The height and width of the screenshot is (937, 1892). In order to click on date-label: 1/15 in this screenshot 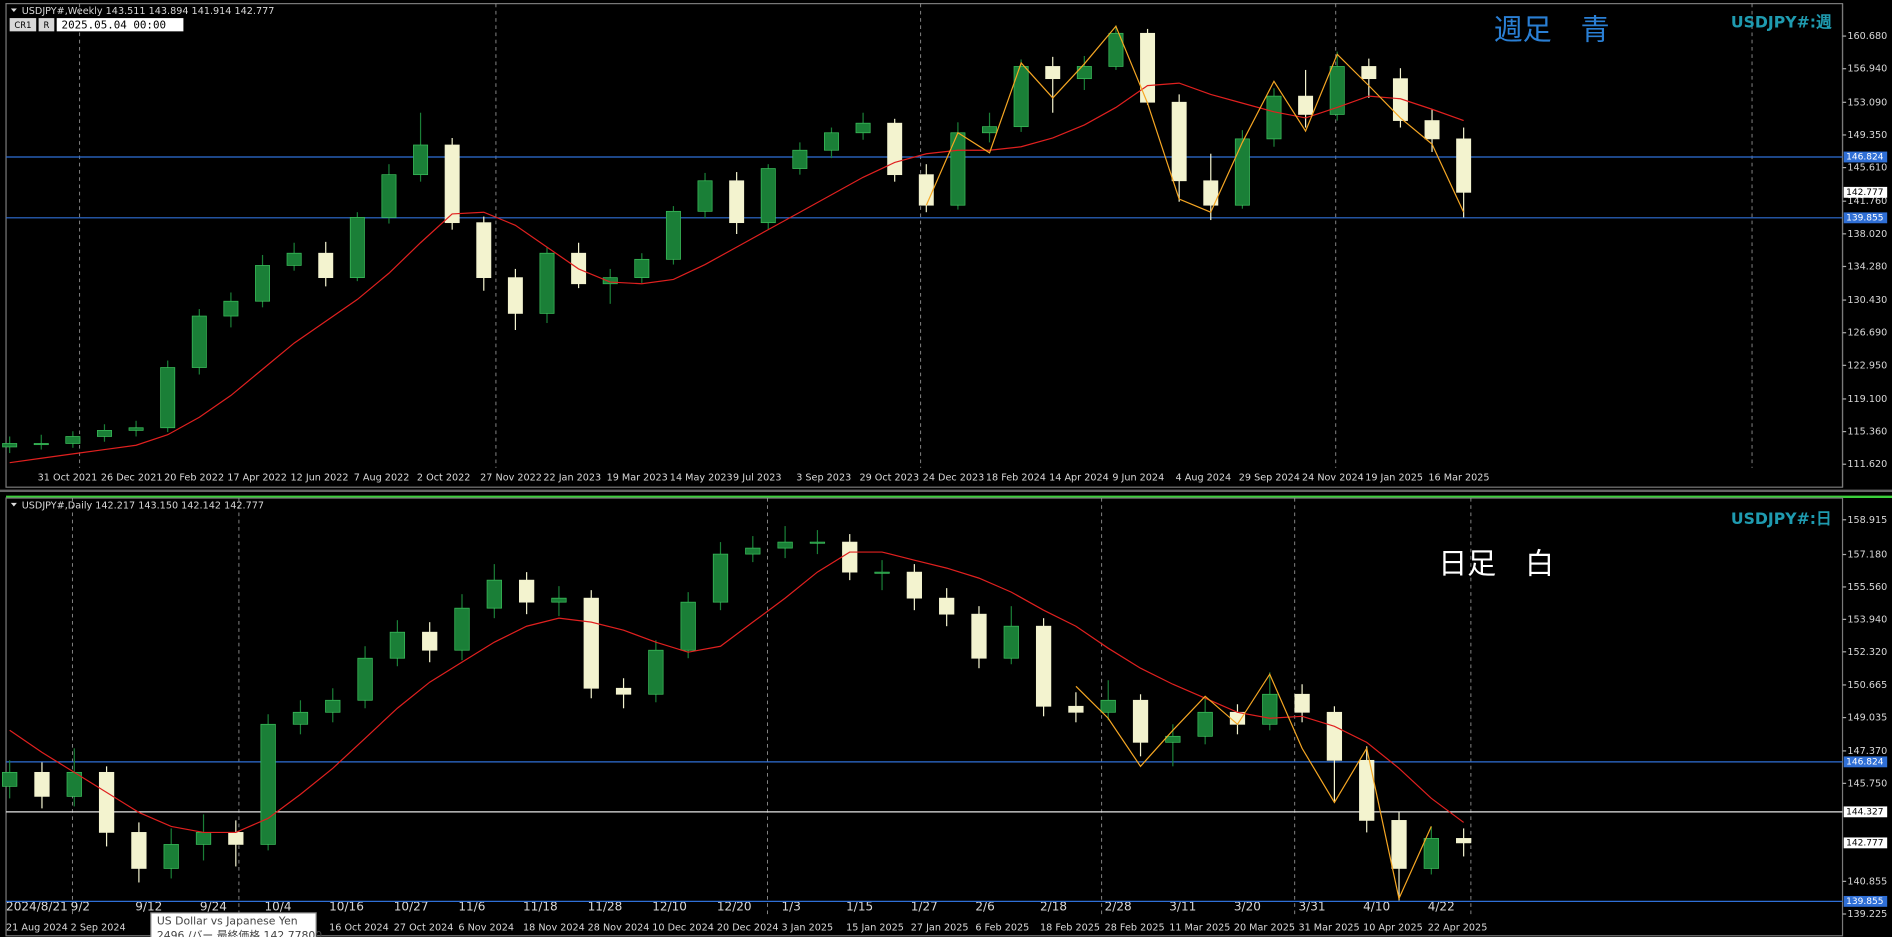, I will do `click(859, 906)`.